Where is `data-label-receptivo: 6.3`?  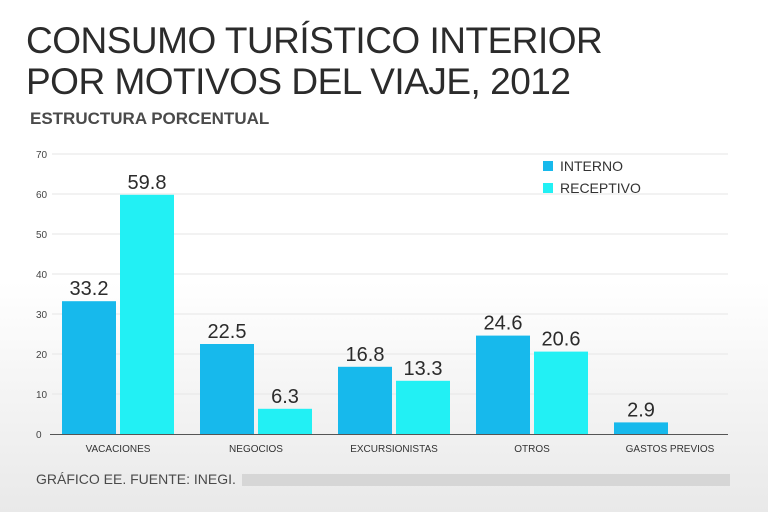 data-label-receptivo: 6.3 is located at coordinates (285, 397).